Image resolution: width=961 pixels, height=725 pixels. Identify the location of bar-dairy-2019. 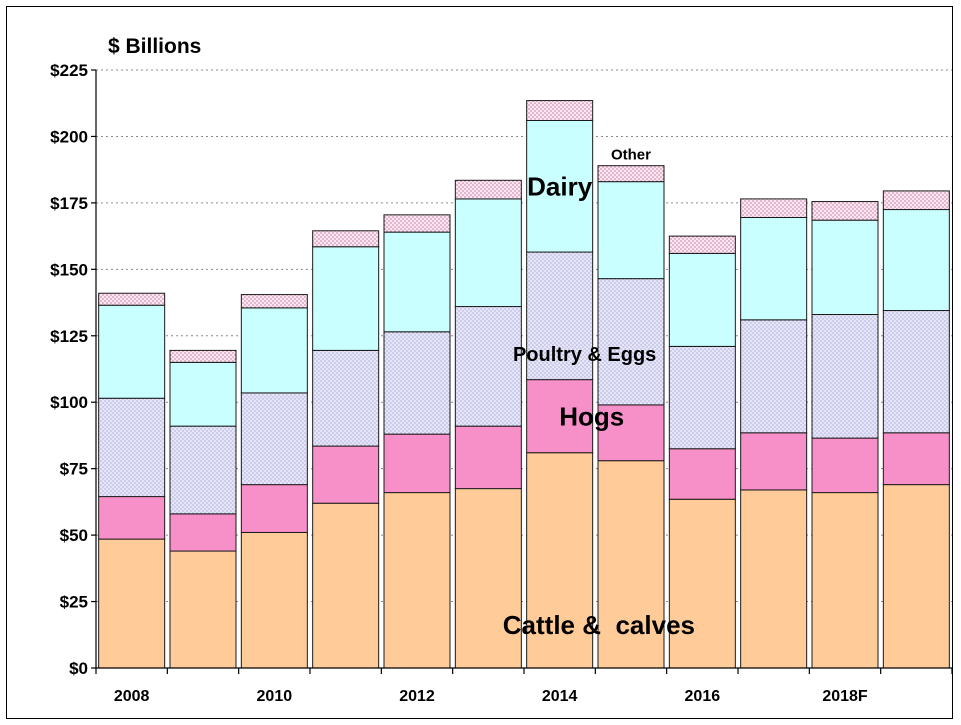
(916, 260).